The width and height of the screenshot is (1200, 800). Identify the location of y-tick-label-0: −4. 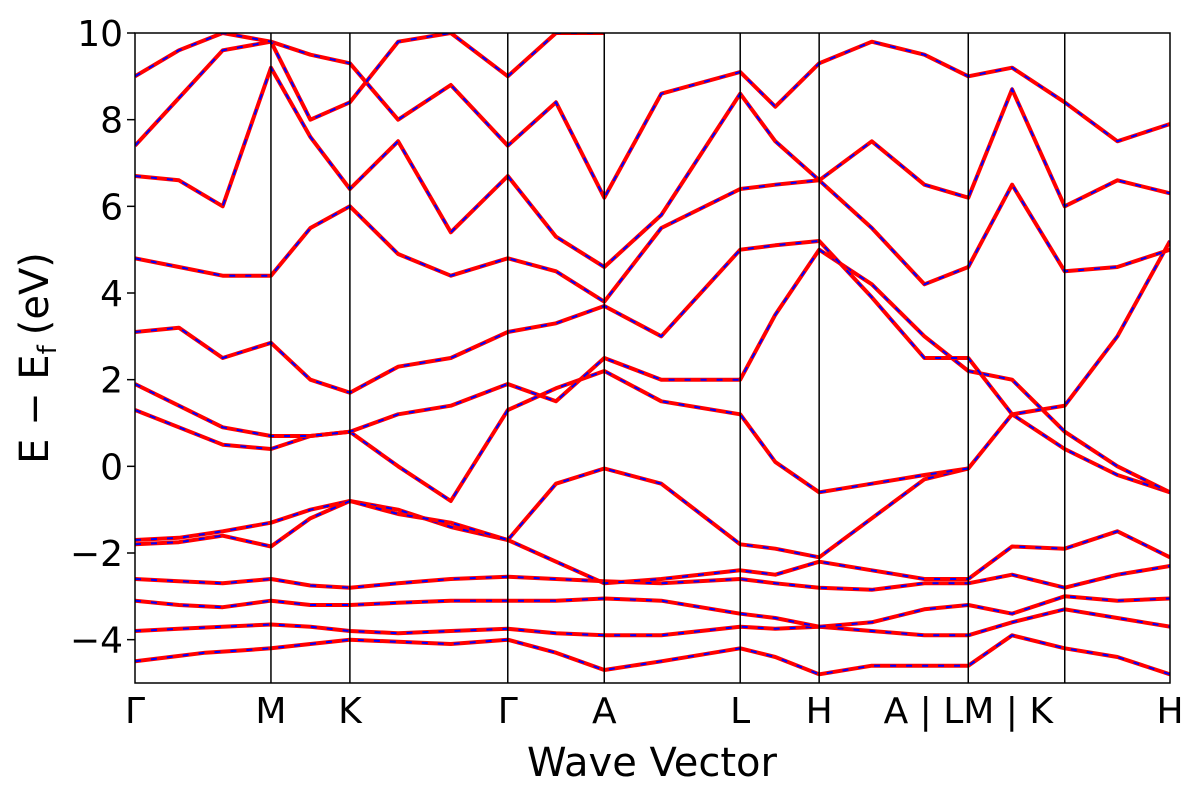
(96, 641).